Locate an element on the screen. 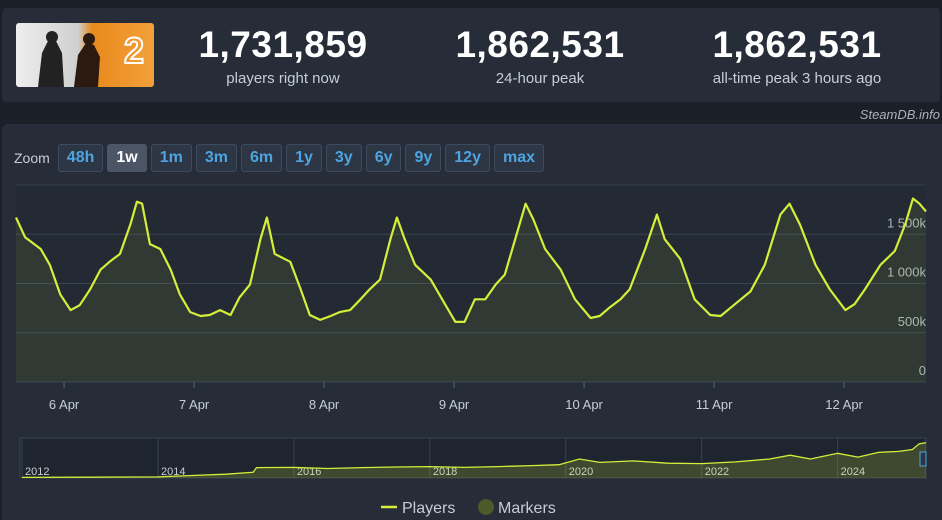 This screenshot has width=942, height=520. game-art: 2 is located at coordinates (85, 55).